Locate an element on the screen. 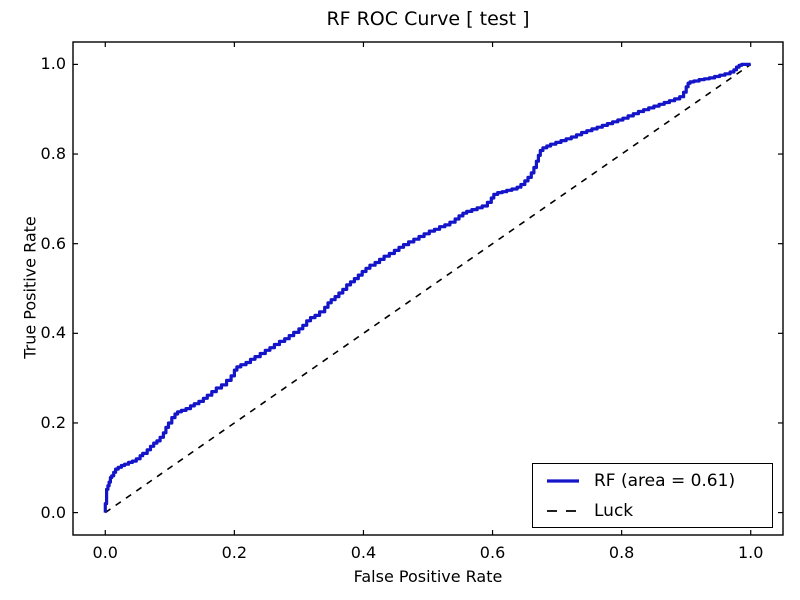 This screenshot has width=800, height=600. luck-dashed-sample-icon is located at coordinates (563, 510).